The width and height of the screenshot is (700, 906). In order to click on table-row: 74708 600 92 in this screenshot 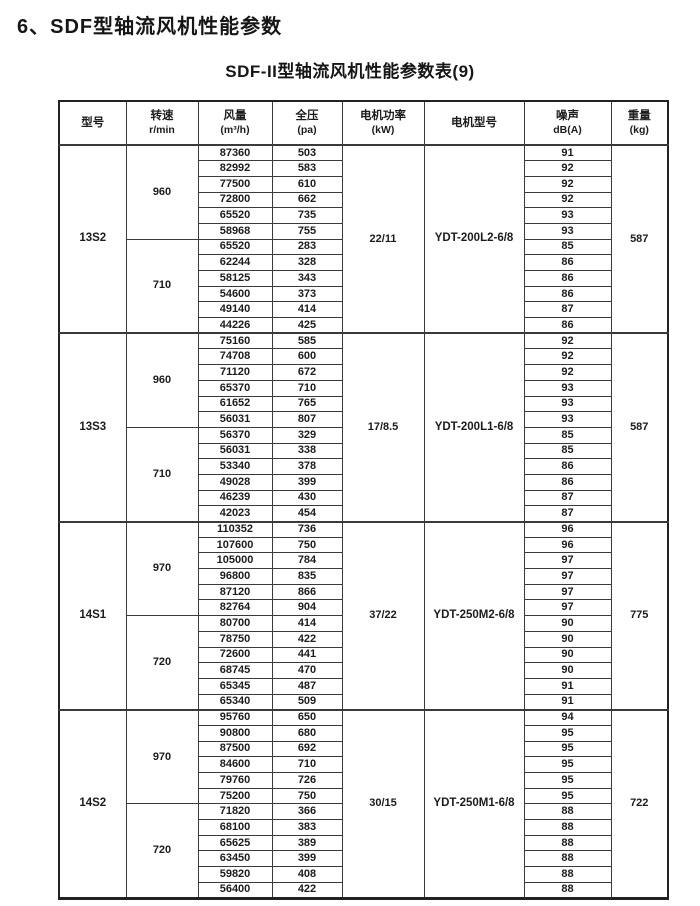, I will do `click(363, 357)`.